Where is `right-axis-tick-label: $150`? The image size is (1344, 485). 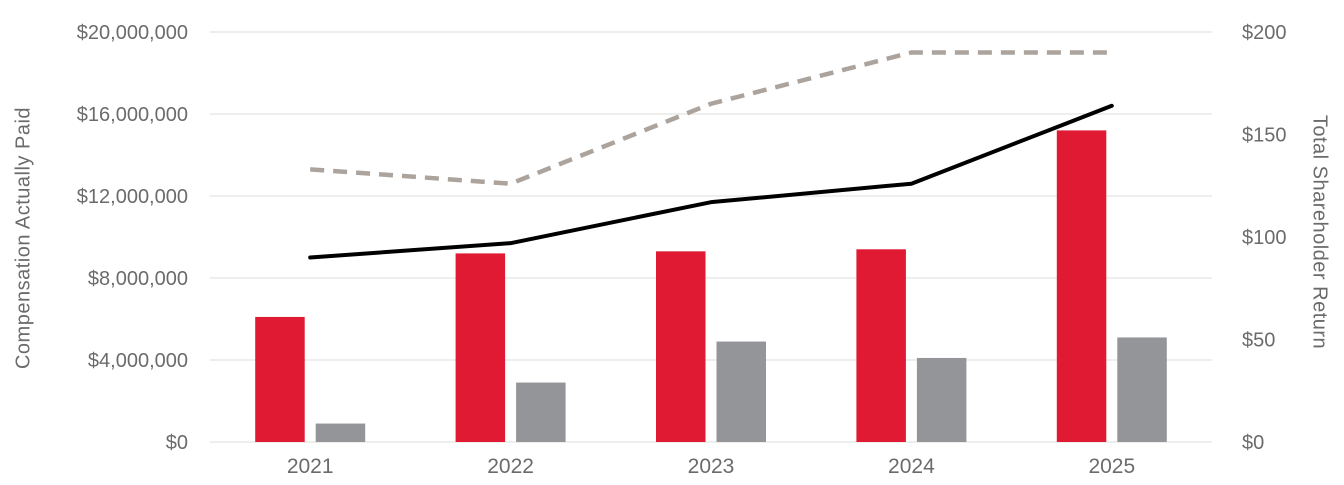 right-axis-tick-label: $150 is located at coordinates (1264, 136).